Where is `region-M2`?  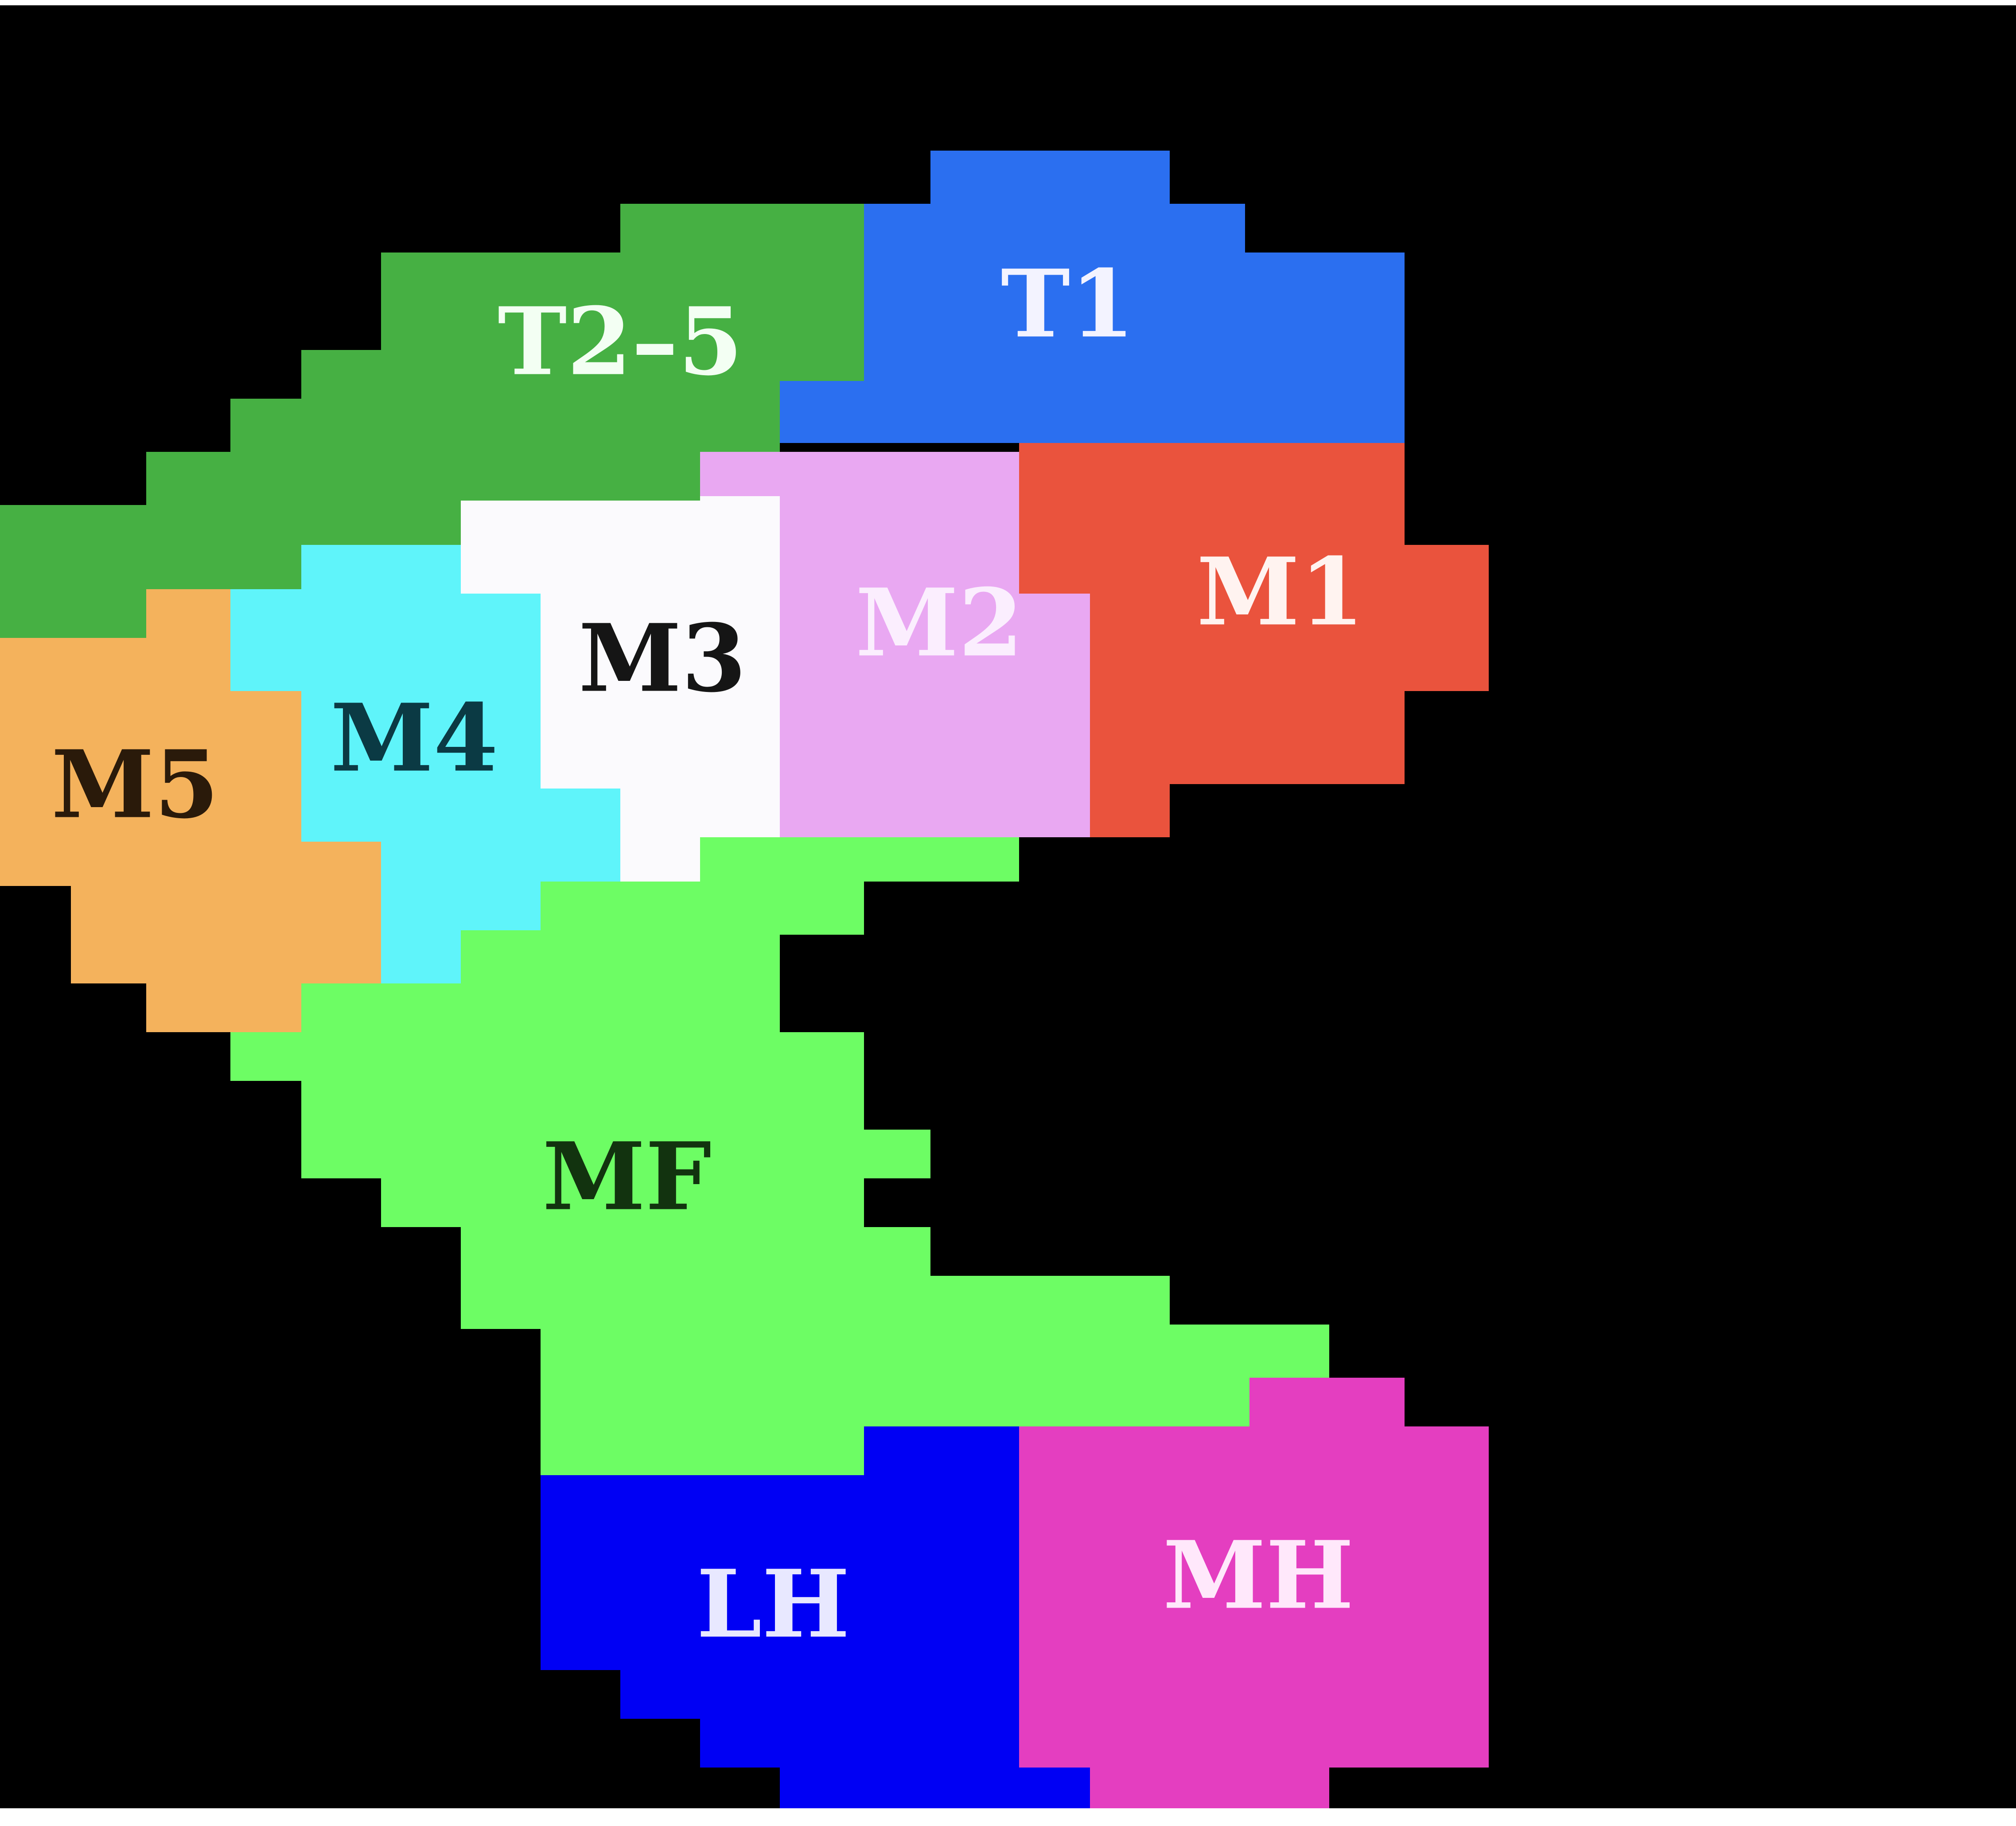 region-M2 is located at coordinates (895, 644).